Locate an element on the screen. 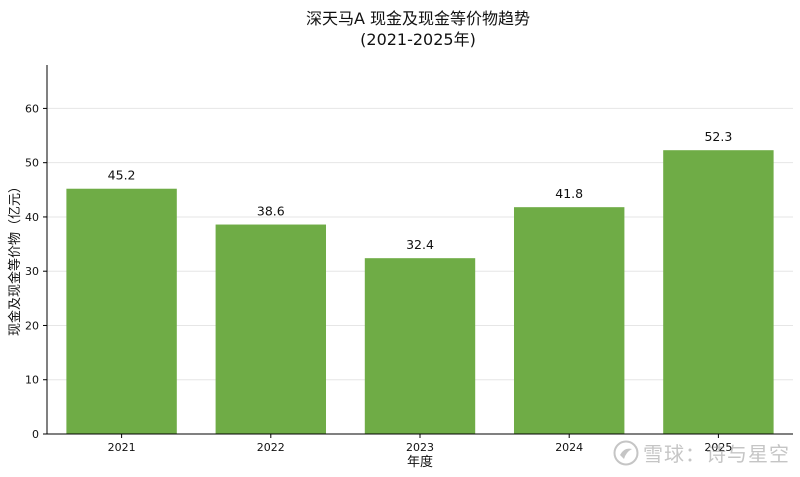  y-tick-label: 0 is located at coordinates (35, 434).